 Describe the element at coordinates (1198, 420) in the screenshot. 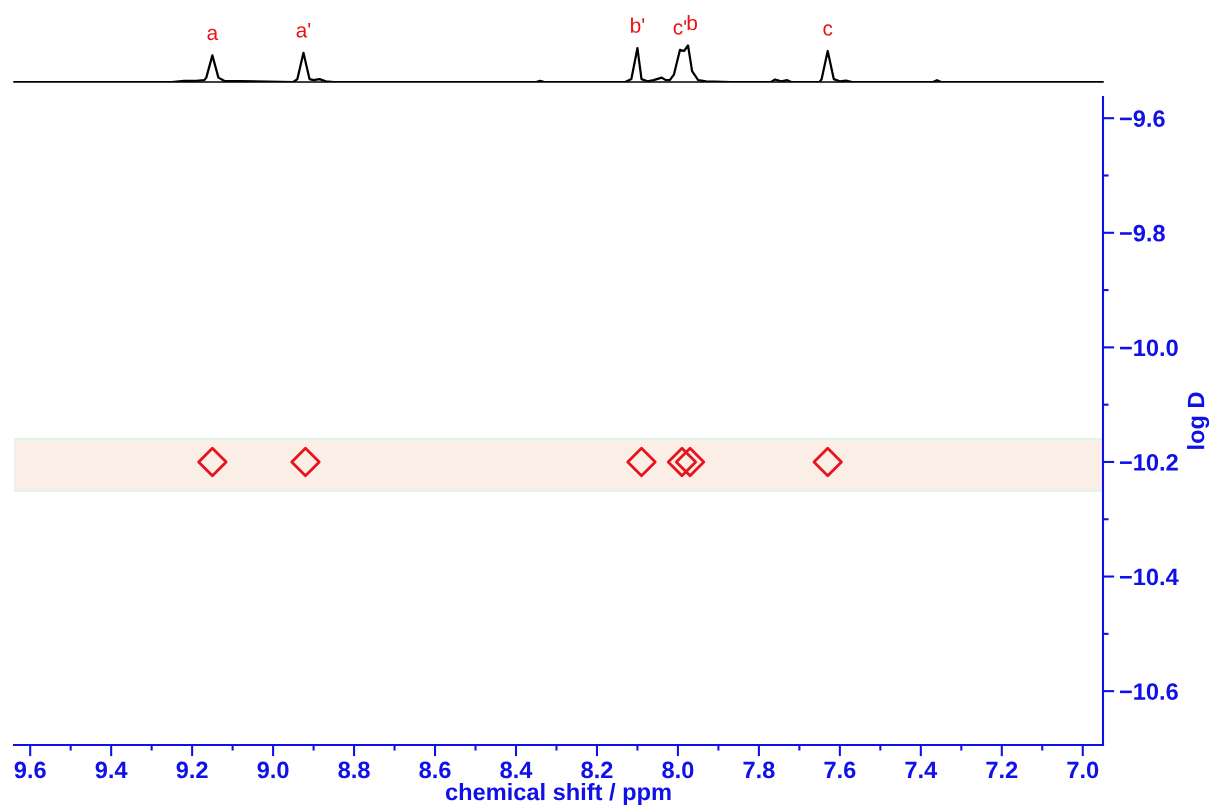

I see `y-axis-title: log D` at that location.